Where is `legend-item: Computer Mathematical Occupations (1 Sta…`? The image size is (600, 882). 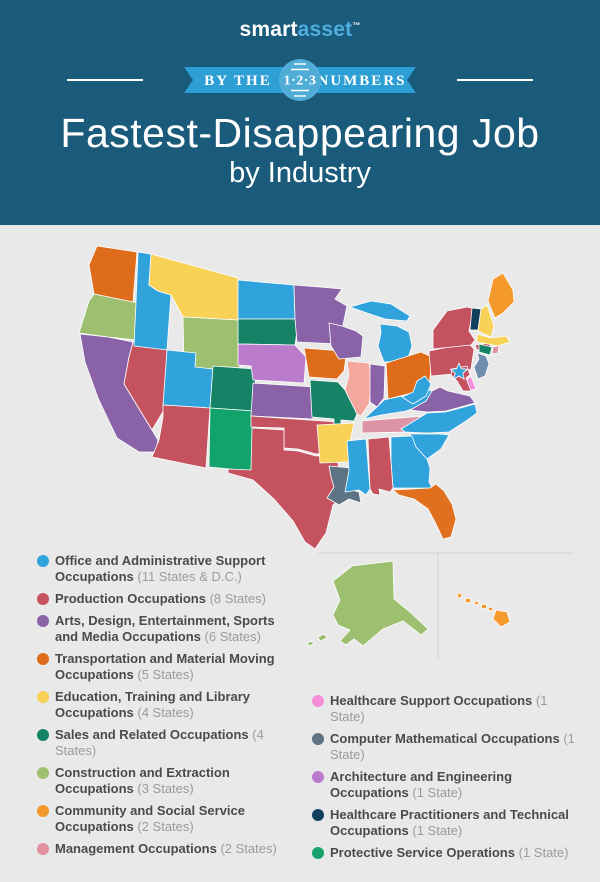
legend-item: Computer Mathematical Occupations (1 Sta… is located at coordinates (444, 747).